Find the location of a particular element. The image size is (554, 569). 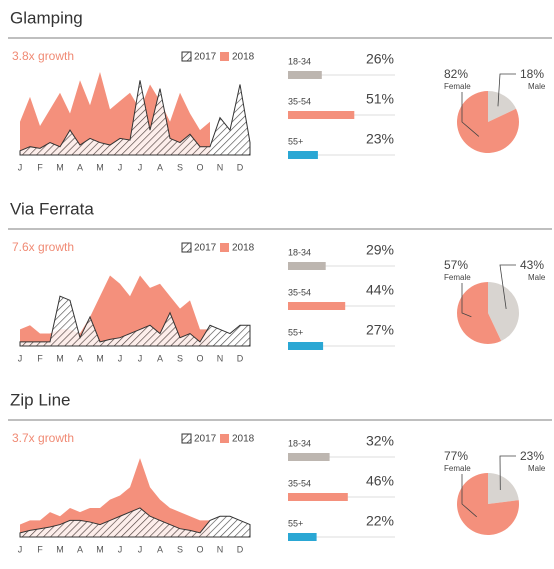

age-label: 35-54 is located at coordinates (299, 292).